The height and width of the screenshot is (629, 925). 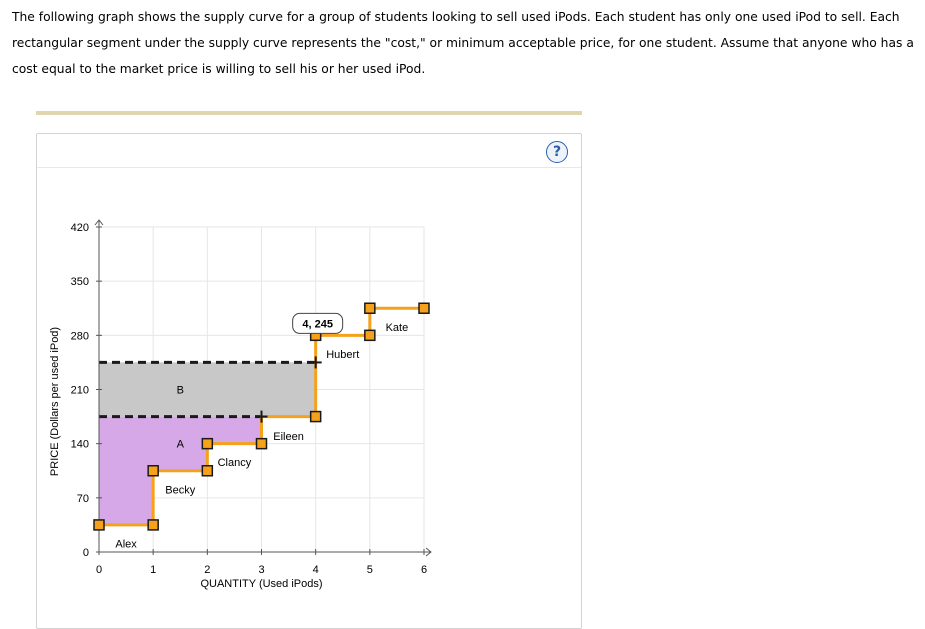 I want to click on x-tick-label: 6, so click(x=424, y=570).